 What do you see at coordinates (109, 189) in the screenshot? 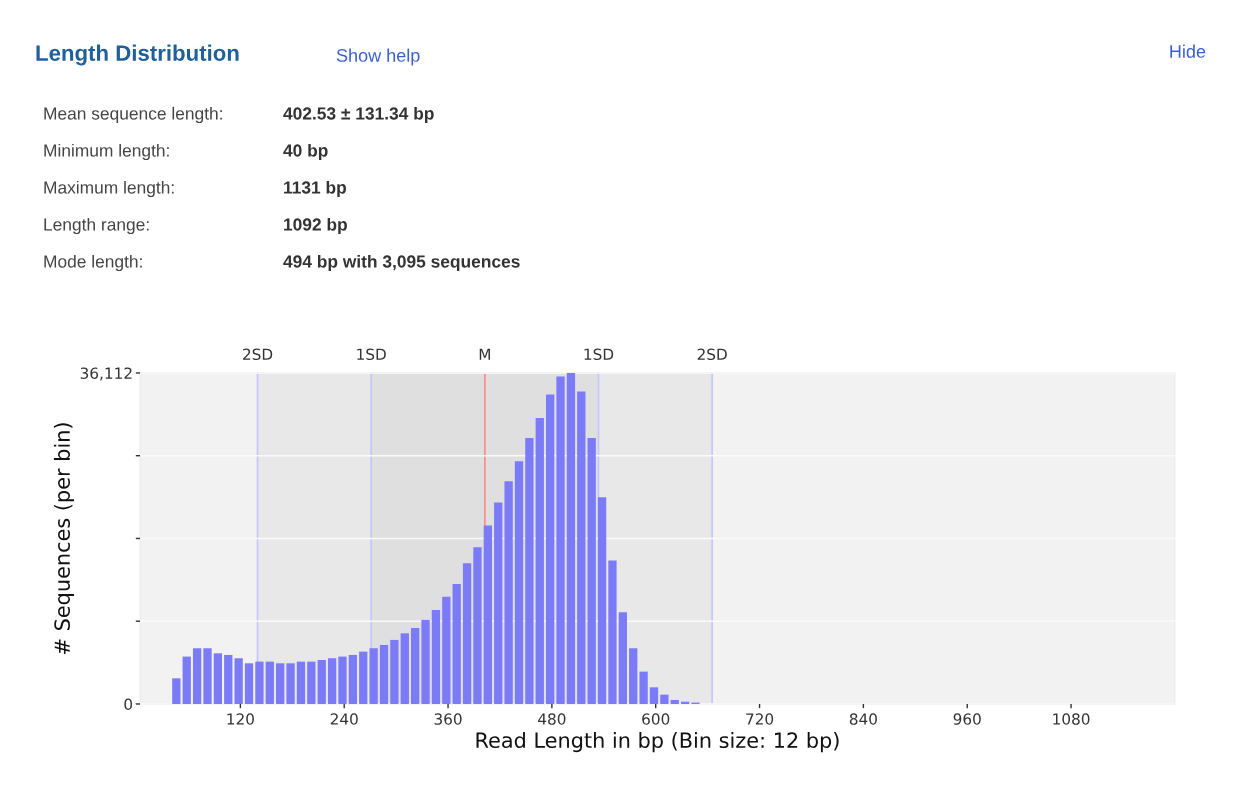
I see `text: Maximum length:` at bounding box center [109, 189].